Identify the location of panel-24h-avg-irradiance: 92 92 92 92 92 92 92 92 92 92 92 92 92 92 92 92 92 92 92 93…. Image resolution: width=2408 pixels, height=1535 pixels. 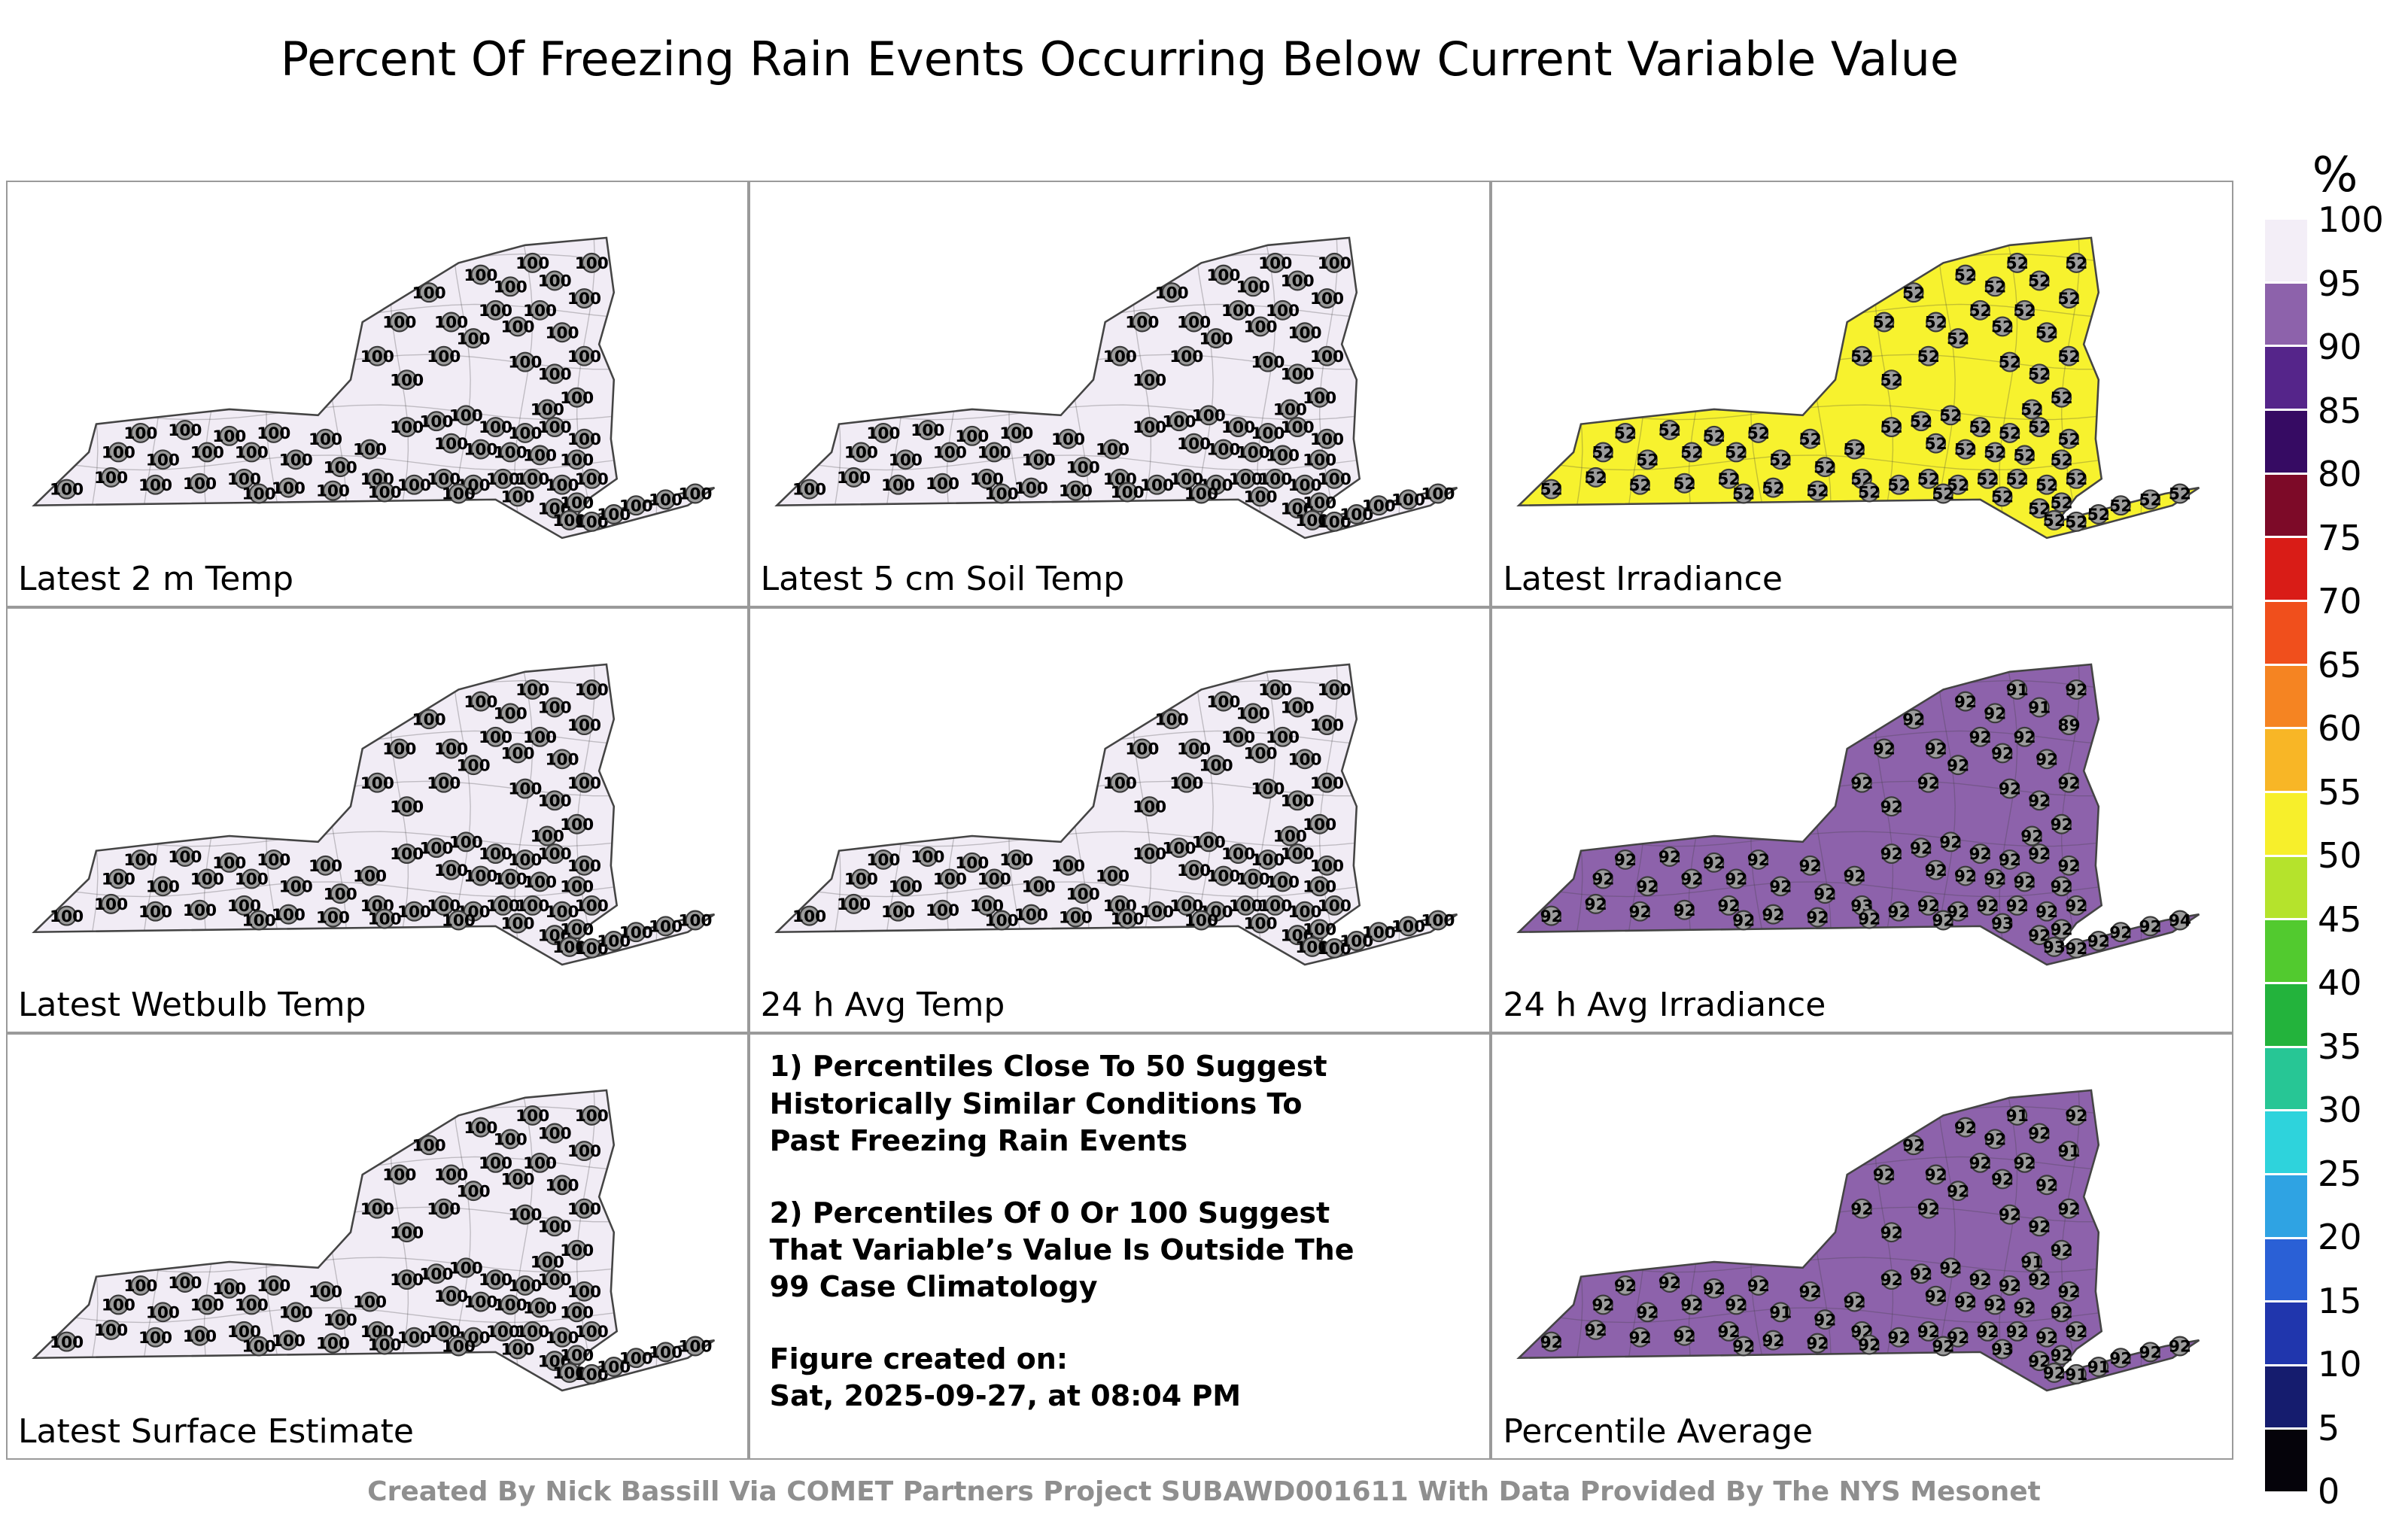
(1862, 820).